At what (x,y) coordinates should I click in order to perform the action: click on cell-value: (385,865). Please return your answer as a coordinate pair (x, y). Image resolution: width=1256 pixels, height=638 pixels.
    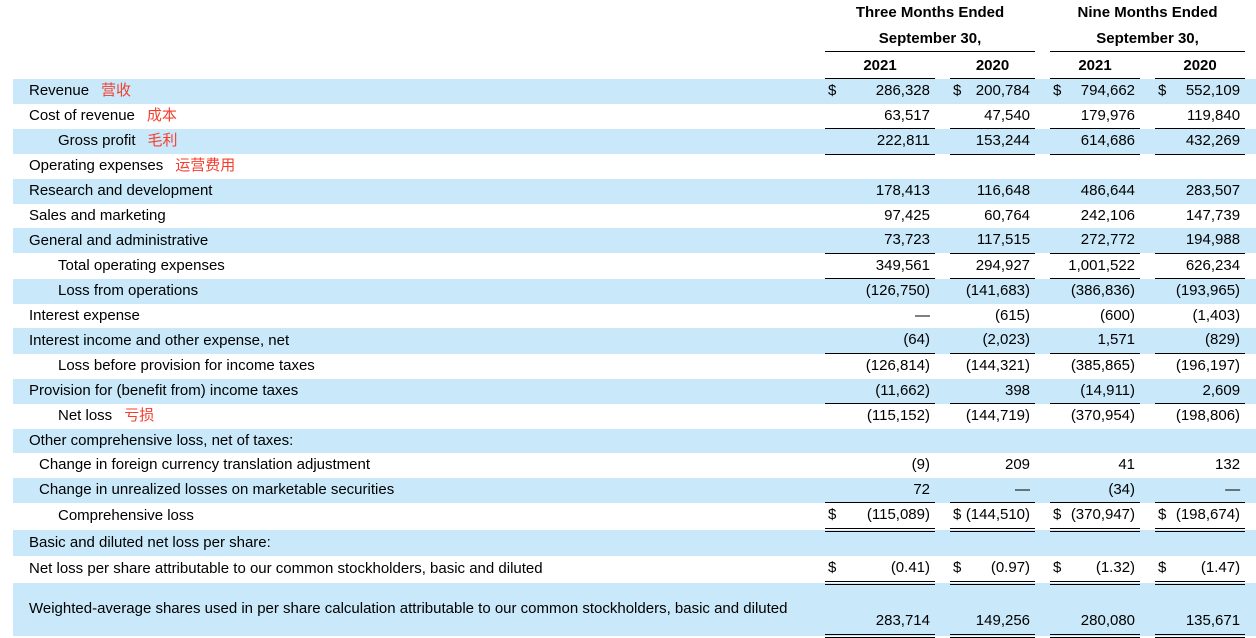
    Looking at the image, I should click on (1103, 366).